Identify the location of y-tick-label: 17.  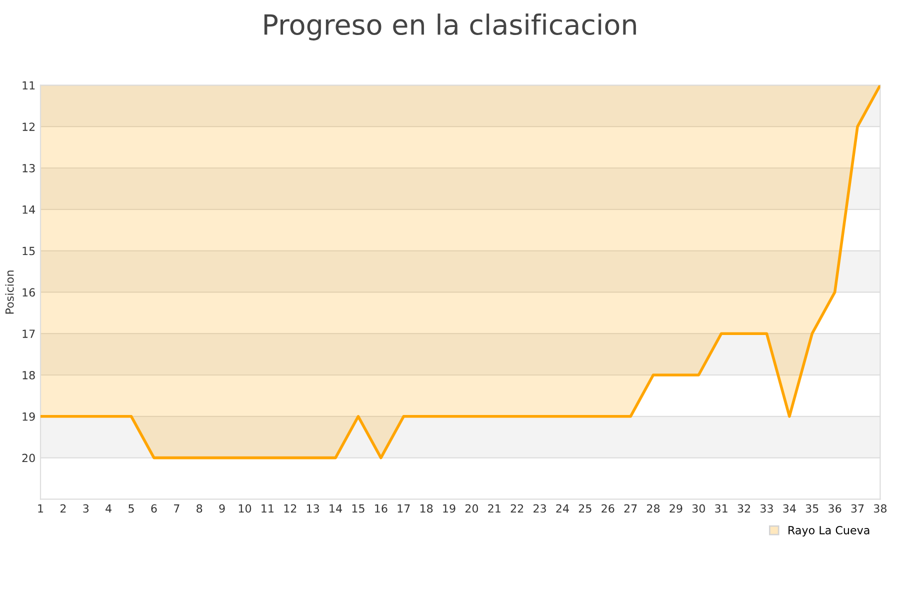
(28, 334).